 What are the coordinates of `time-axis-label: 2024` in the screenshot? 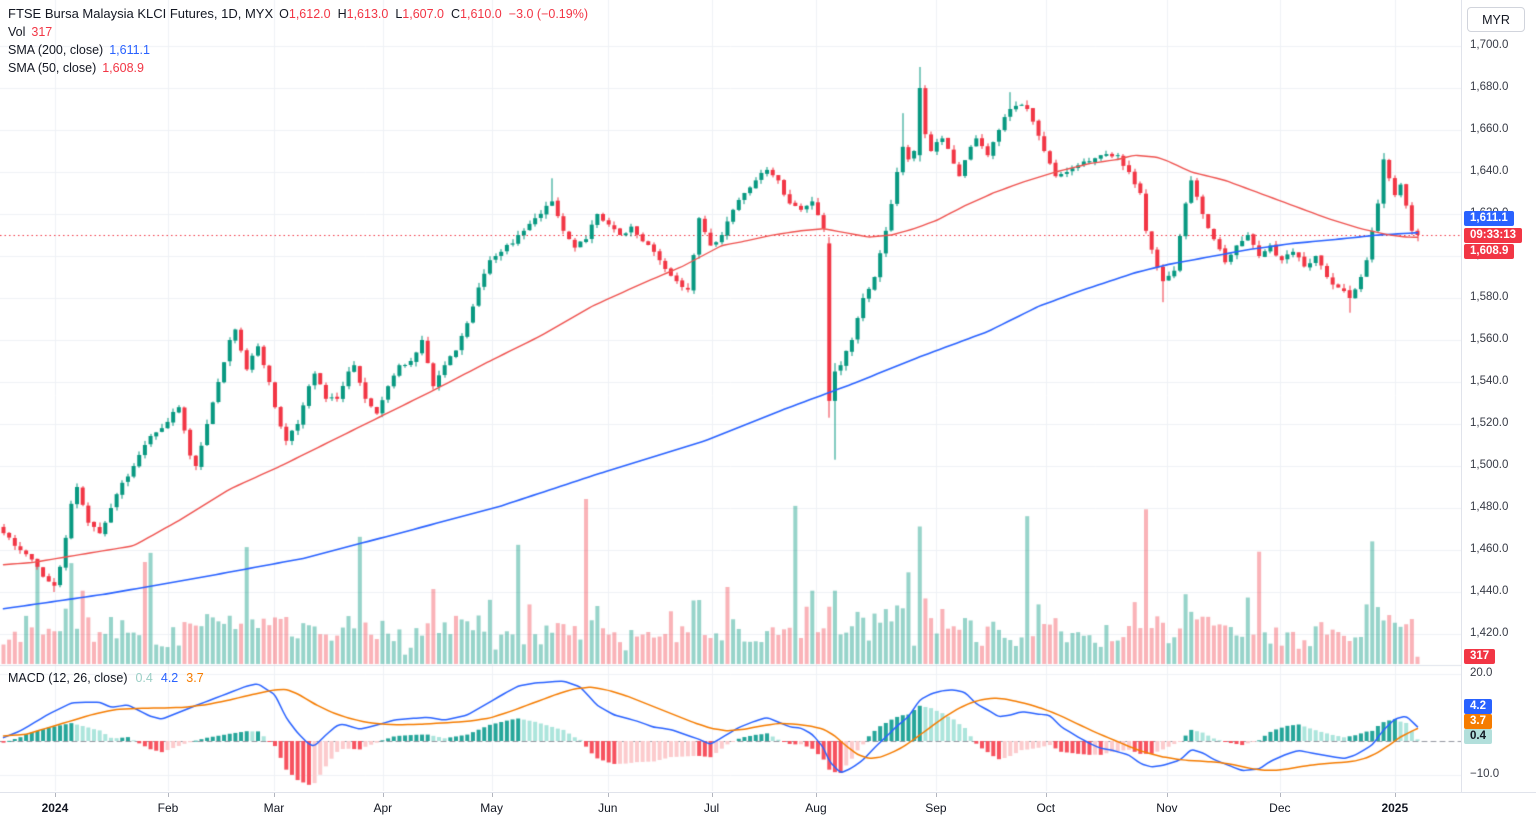 It's located at (55, 808).